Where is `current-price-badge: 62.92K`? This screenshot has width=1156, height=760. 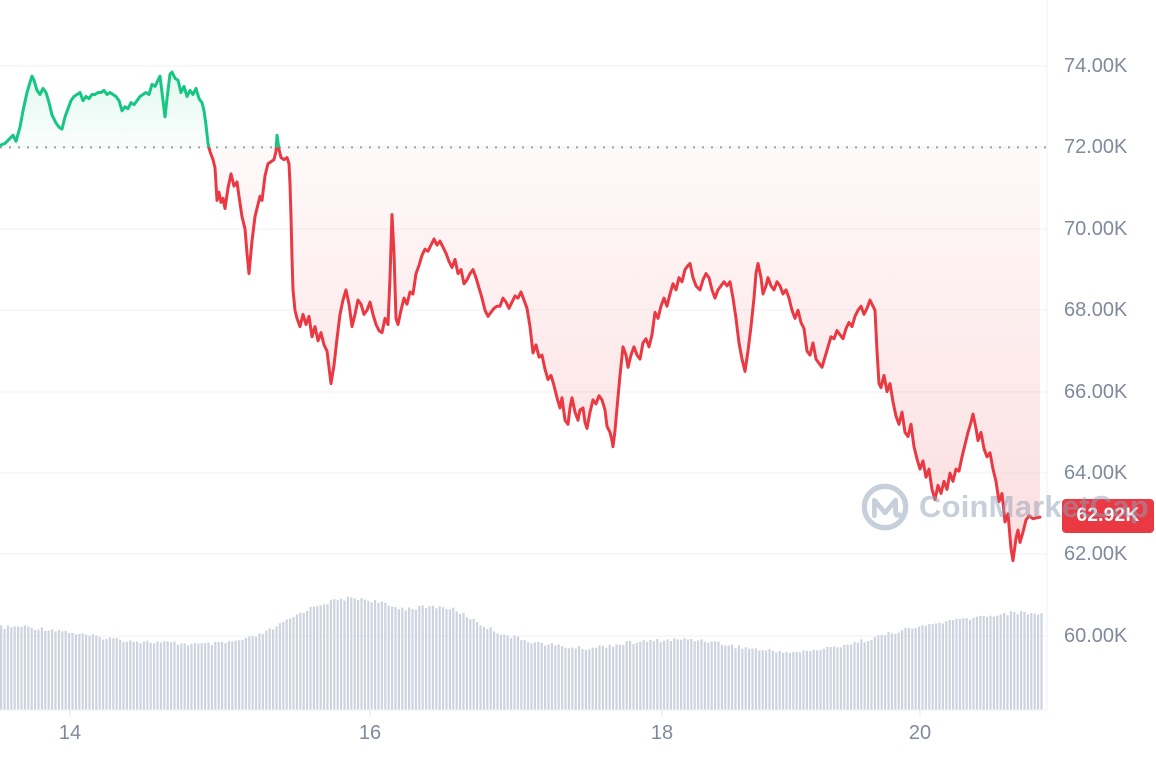
current-price-badge: 62.92K is located at coordinates (1108, 516).